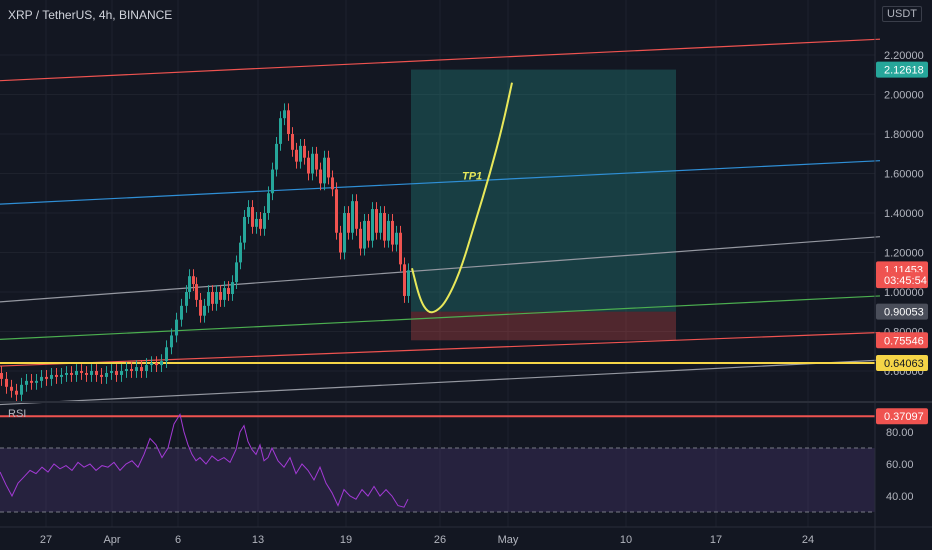 The width and height of the screenshot is (932, 550). I want to click on rsi-line, so click(204, 460).